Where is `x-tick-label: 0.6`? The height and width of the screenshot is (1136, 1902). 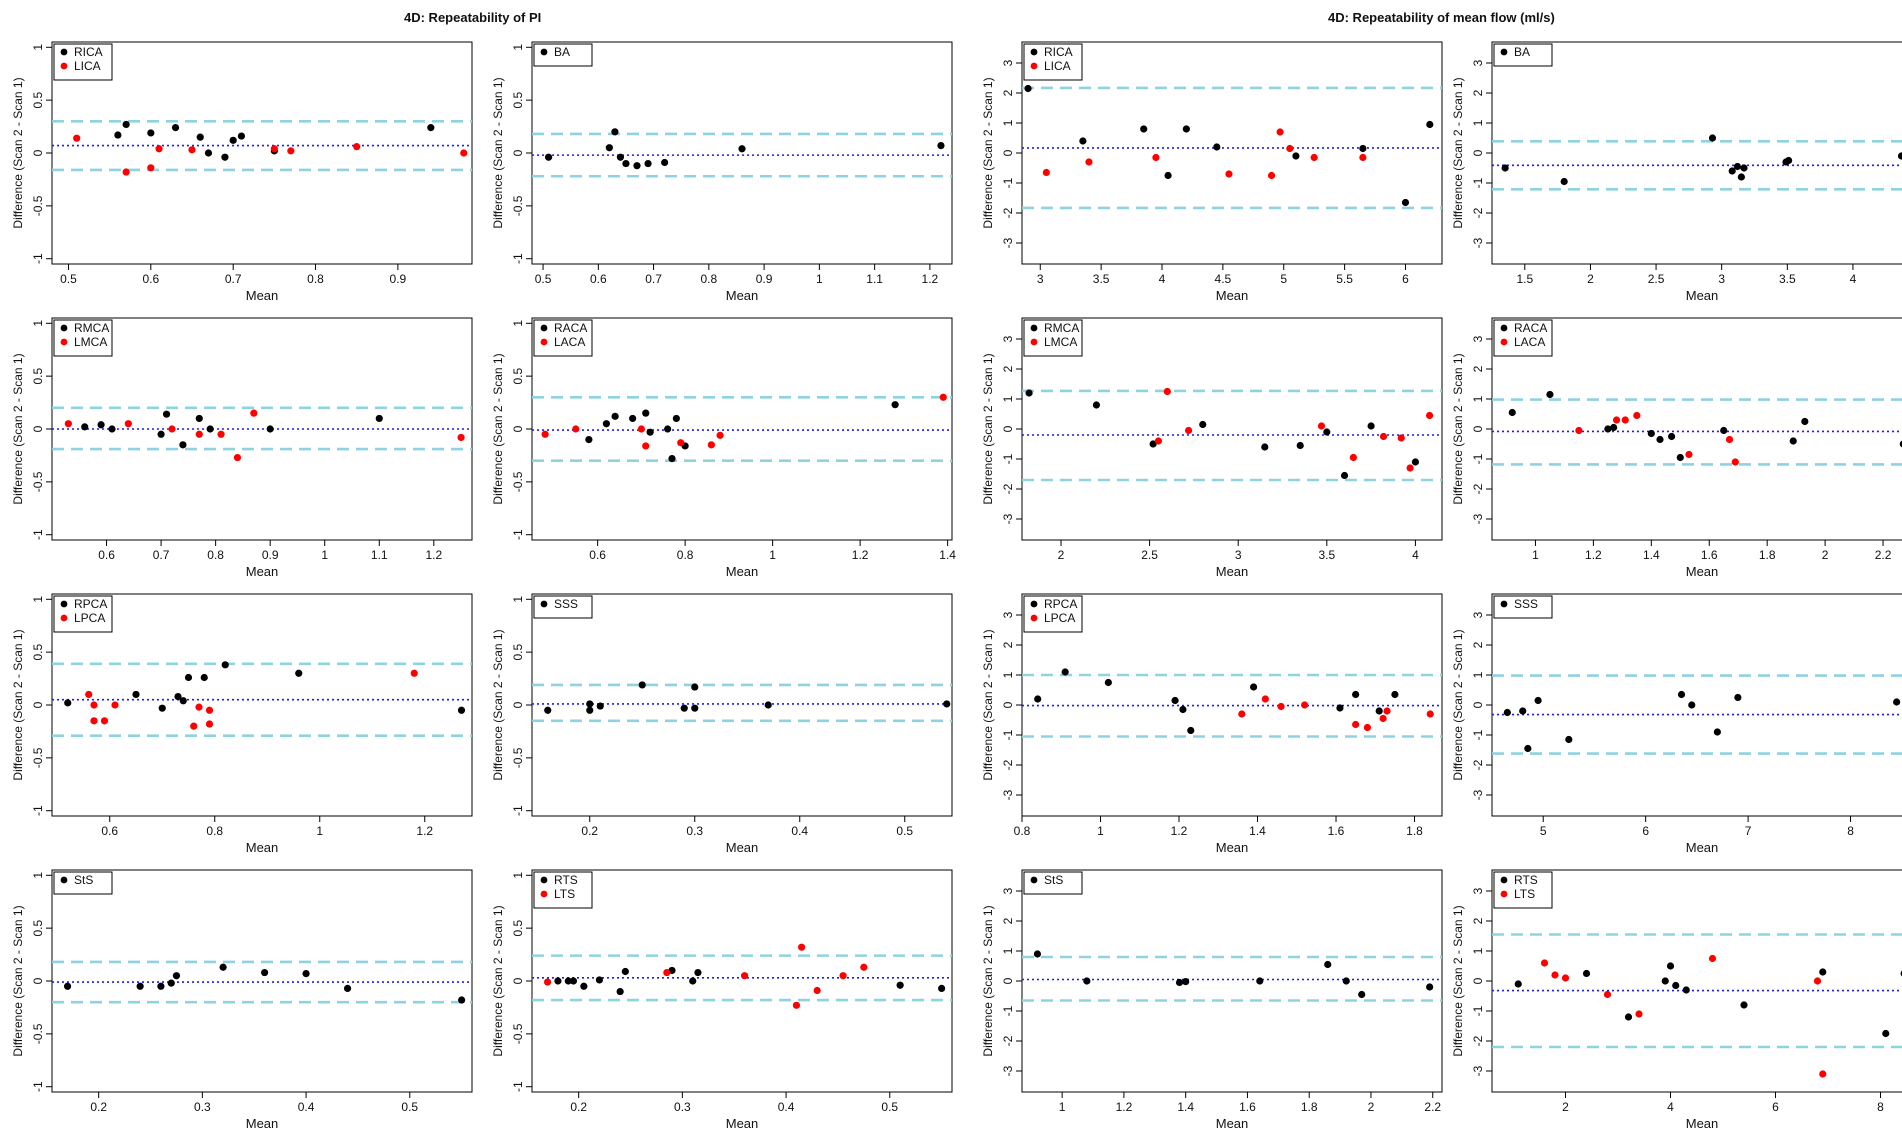
x-tick-label: 0.6 is located at coordinates (597, 555).